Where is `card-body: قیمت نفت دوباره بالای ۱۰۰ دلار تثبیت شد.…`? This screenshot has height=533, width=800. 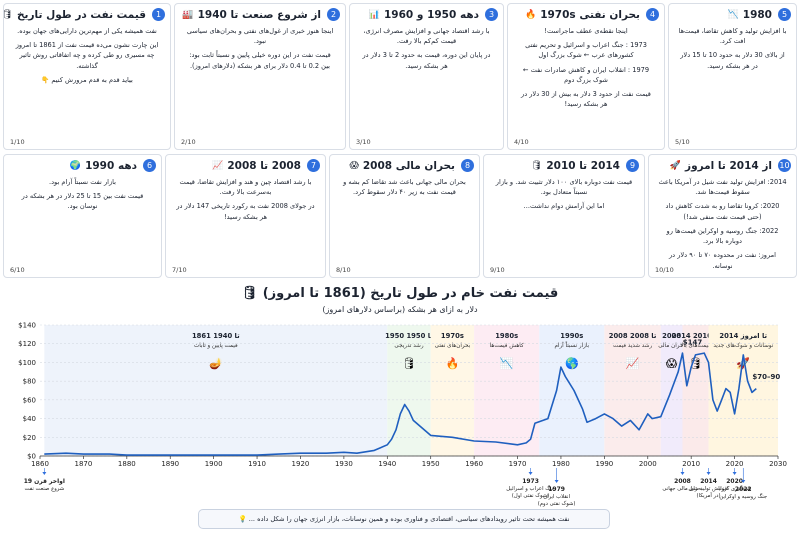
card-body: قیمت نفت دوباره بالای ۱۰۰ دلار تثبیت شد.… is located at coordinates (564, 194).